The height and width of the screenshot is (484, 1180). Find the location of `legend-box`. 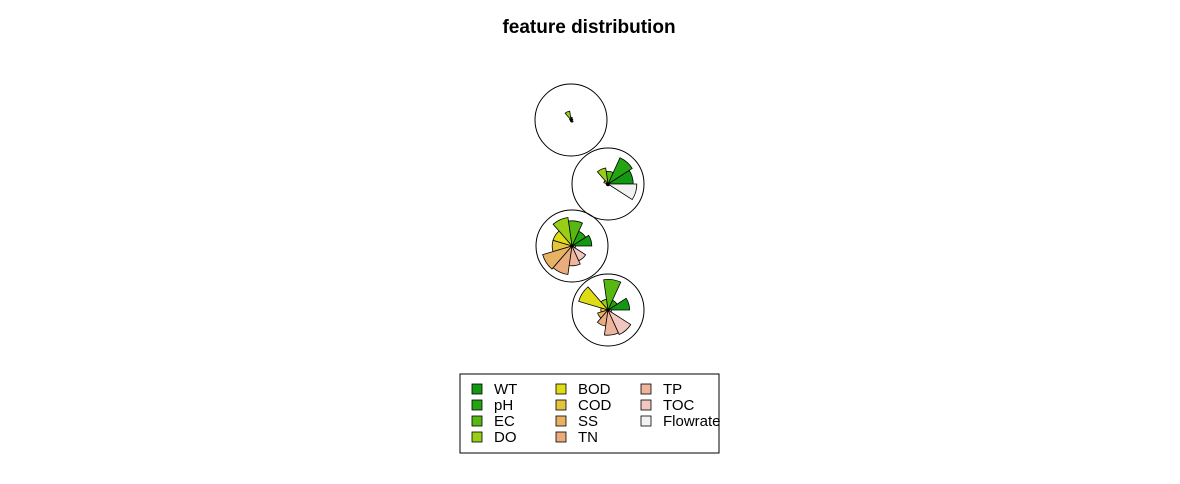

legend-box is located at coordinates (589, 413).